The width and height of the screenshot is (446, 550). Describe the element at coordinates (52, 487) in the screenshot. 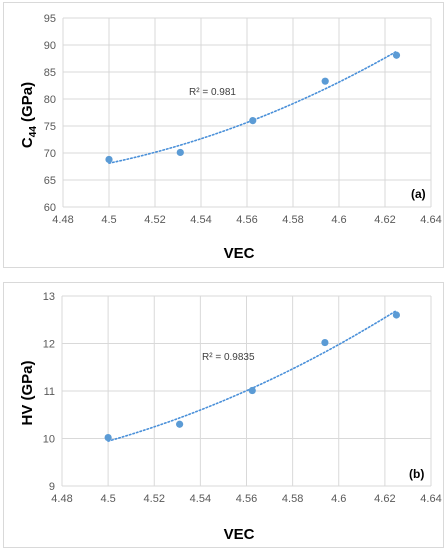

I see `y-tick-label: 9` at that location.